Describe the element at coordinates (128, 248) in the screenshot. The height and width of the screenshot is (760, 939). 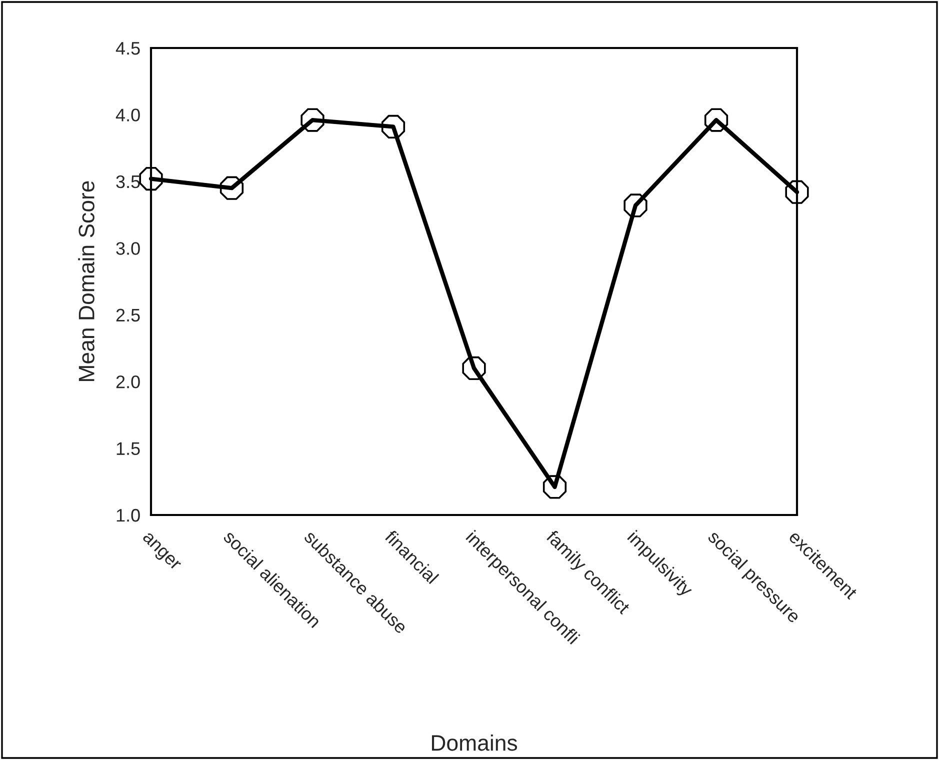
I see `y-tick-label: 3.0` at that location.